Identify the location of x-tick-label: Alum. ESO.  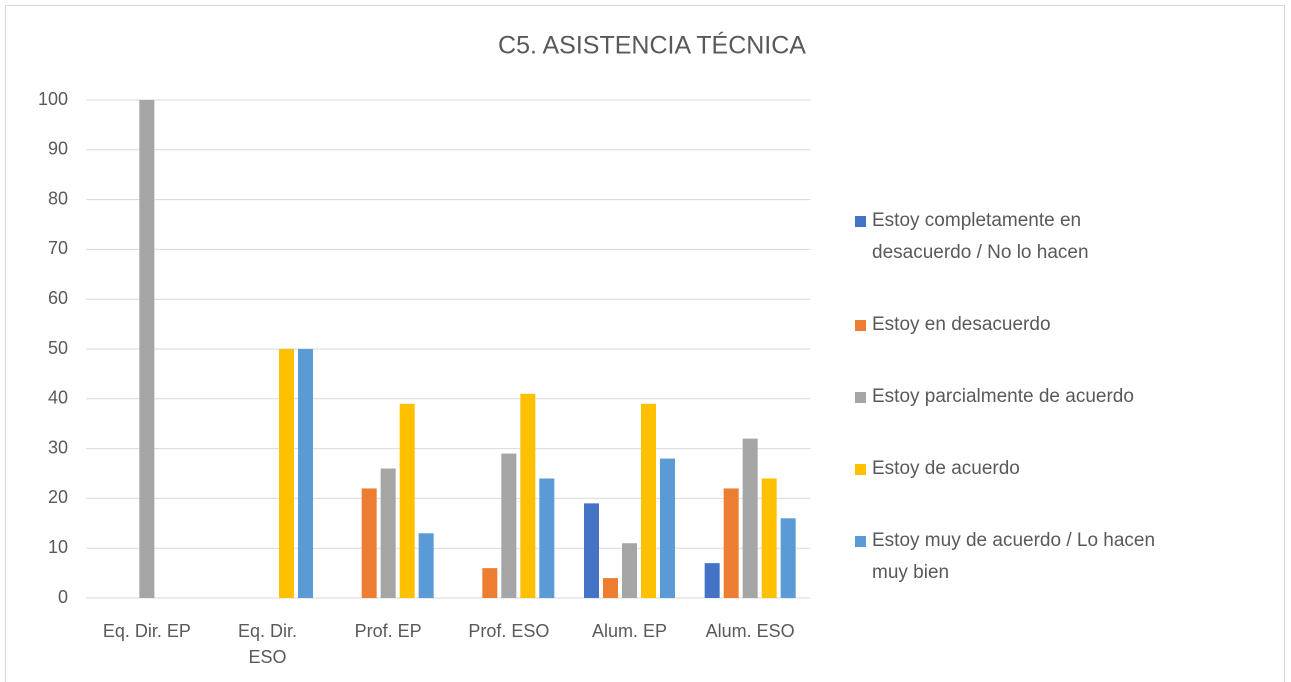
(750, 631).